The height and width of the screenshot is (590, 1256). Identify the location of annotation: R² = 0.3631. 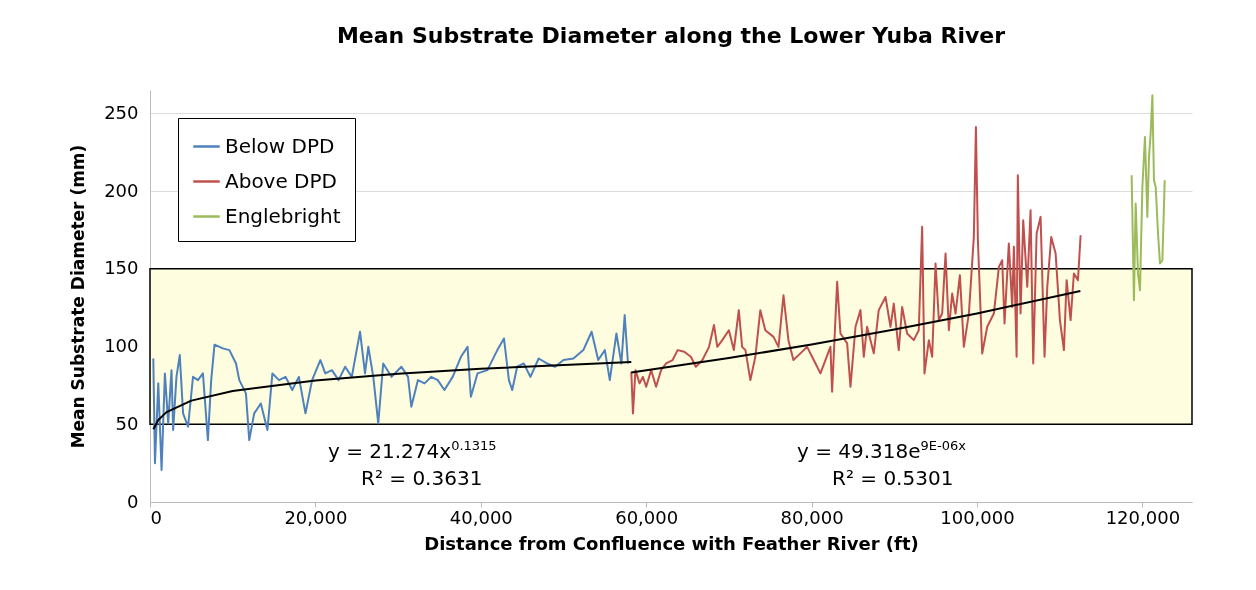
(422, 478).